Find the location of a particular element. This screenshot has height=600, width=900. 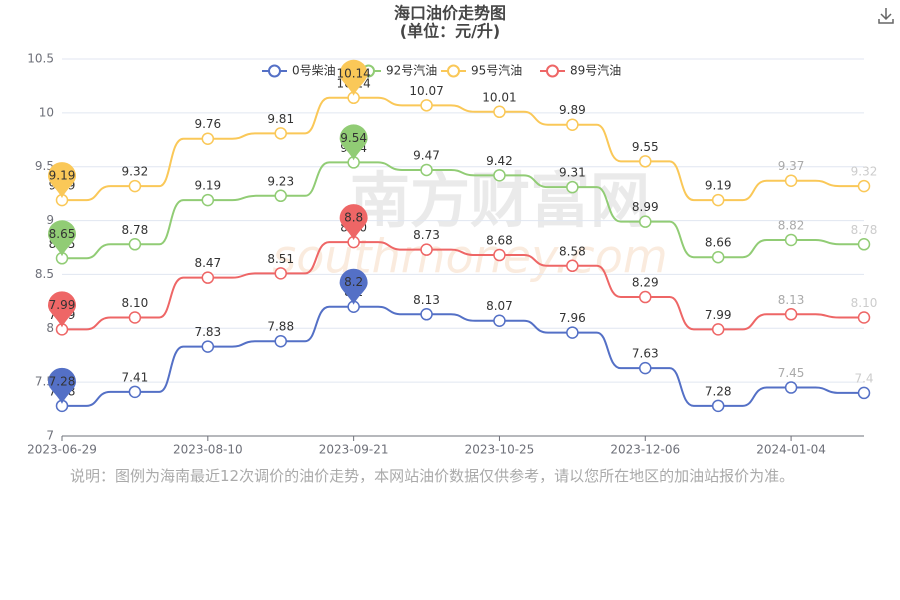

data-label: 7.4 is located at coordinates (863, 378).